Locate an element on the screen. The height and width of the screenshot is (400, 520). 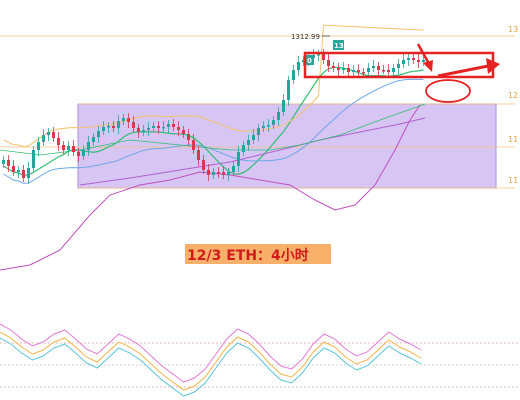
drop-arrow is located at coordinates (423, 53).